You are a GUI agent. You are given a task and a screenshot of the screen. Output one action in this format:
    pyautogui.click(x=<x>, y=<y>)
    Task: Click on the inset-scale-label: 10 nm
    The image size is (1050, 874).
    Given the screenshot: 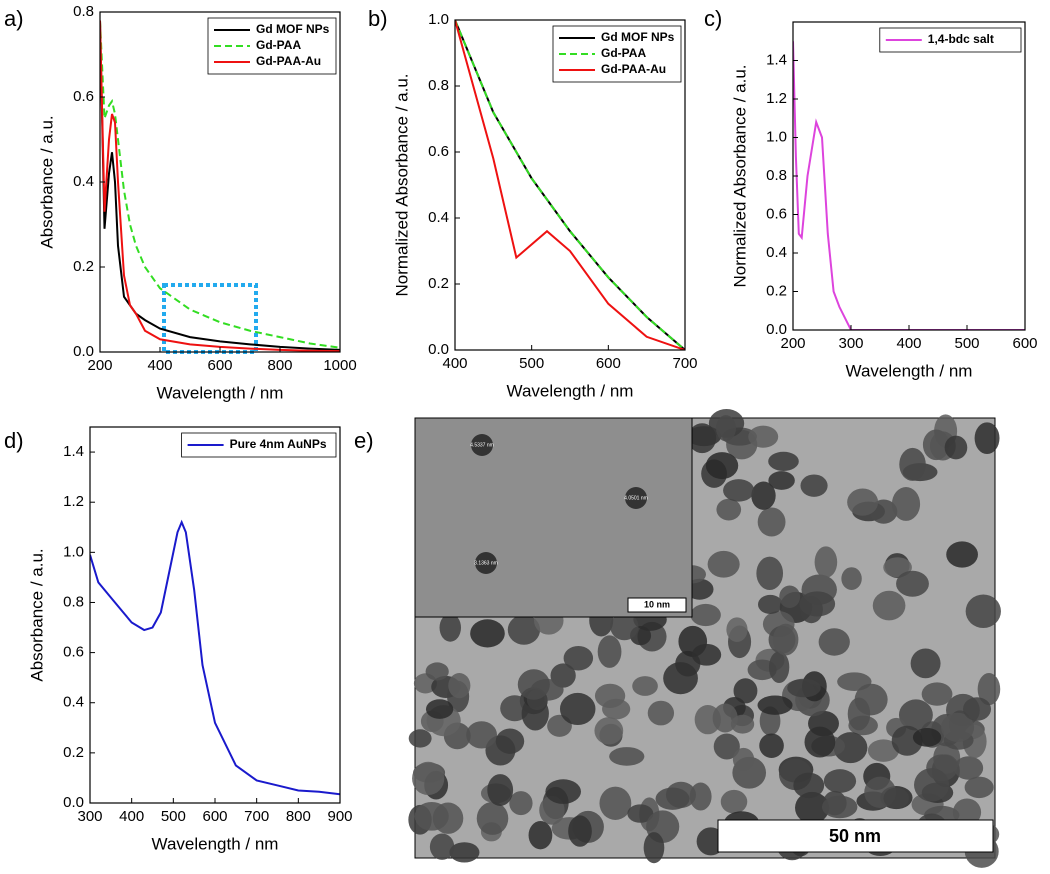 What is the action you would take?
    pyautogui.click(x=657, y=604)
    